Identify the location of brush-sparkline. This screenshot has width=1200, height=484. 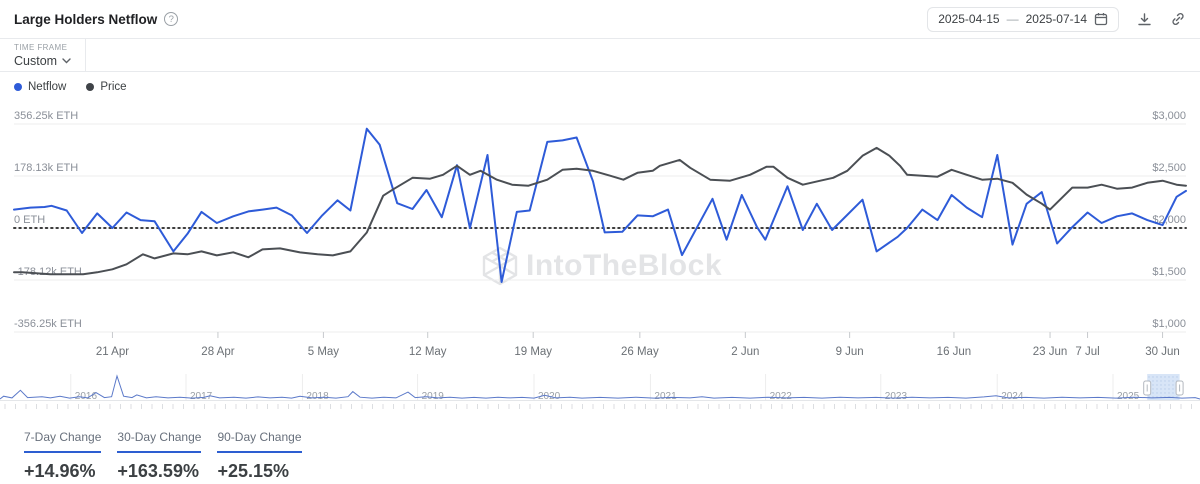
(600, 387).